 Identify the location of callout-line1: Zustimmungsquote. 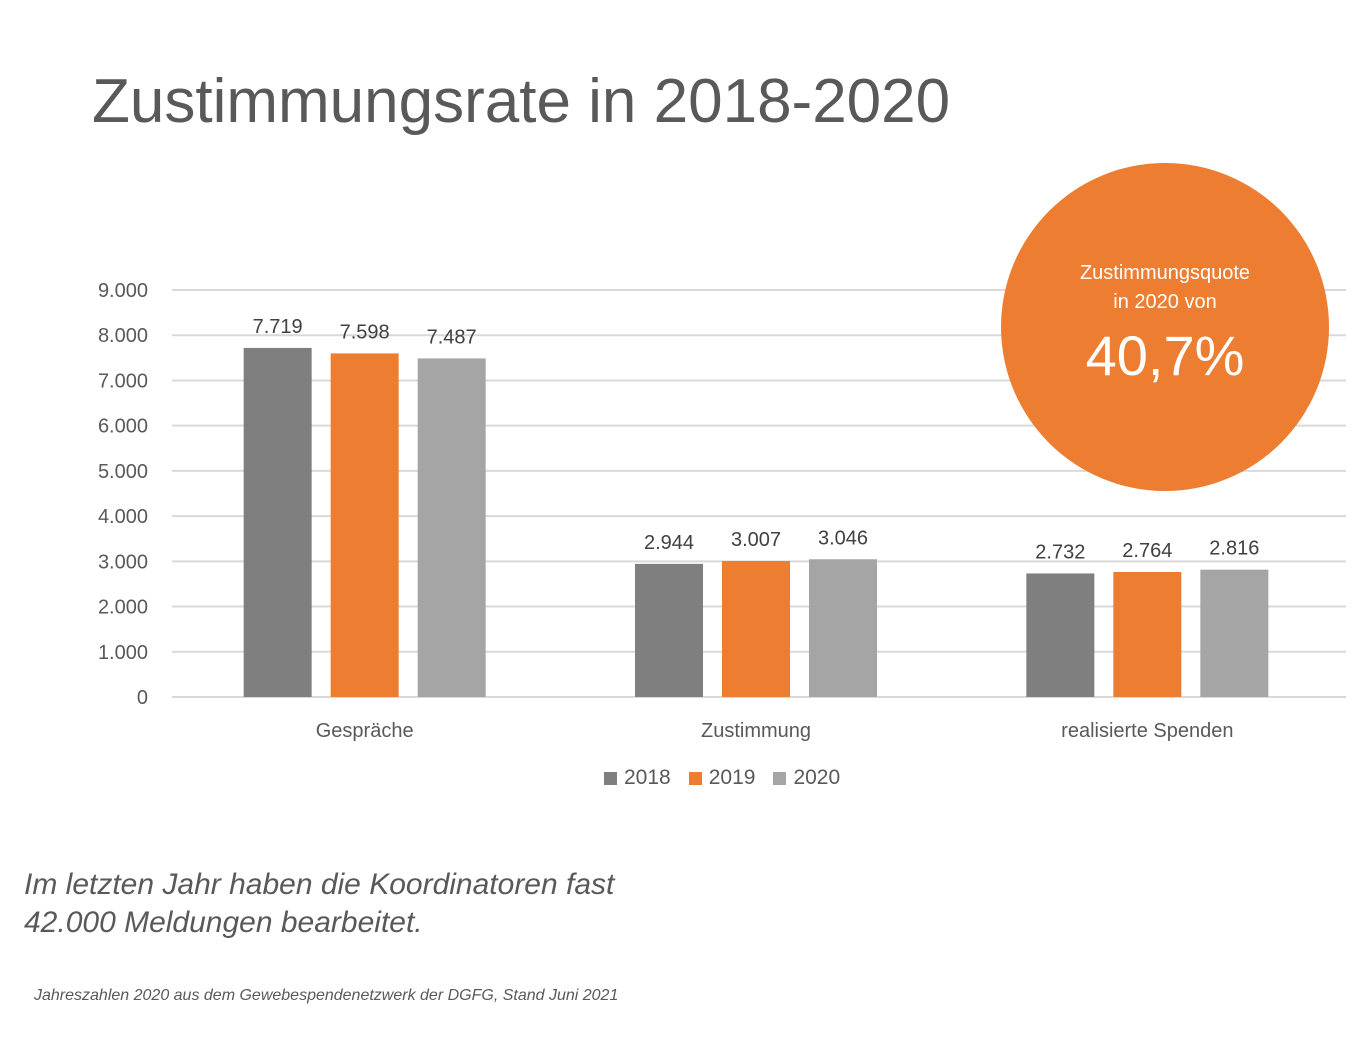
(1165, 273).